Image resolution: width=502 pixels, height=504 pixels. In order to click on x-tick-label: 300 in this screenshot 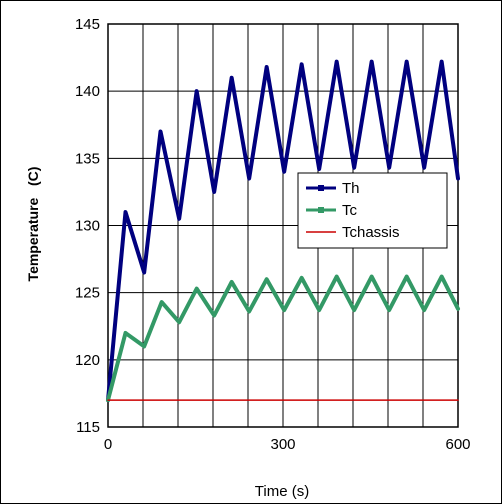, I will do `click(282, 444)`.